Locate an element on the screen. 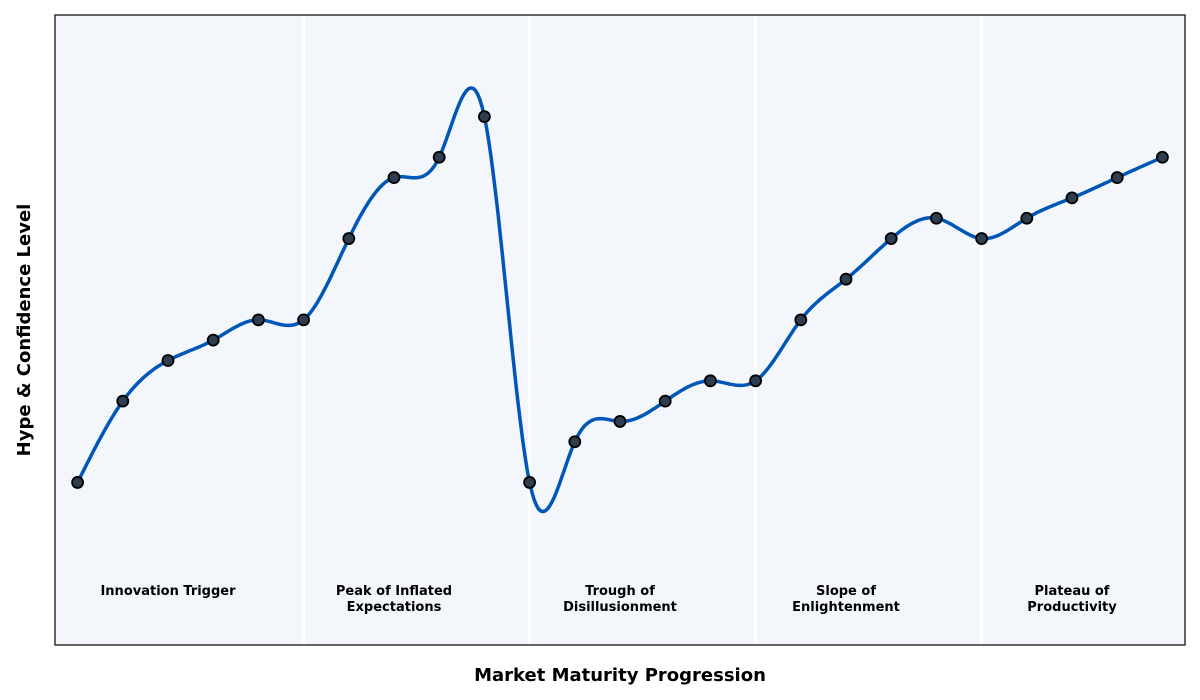 Image resolution: width=1200 pixels, height=700 pixels. x-axis-label: Market Maturity Progression is located at coordinates (620, 675).